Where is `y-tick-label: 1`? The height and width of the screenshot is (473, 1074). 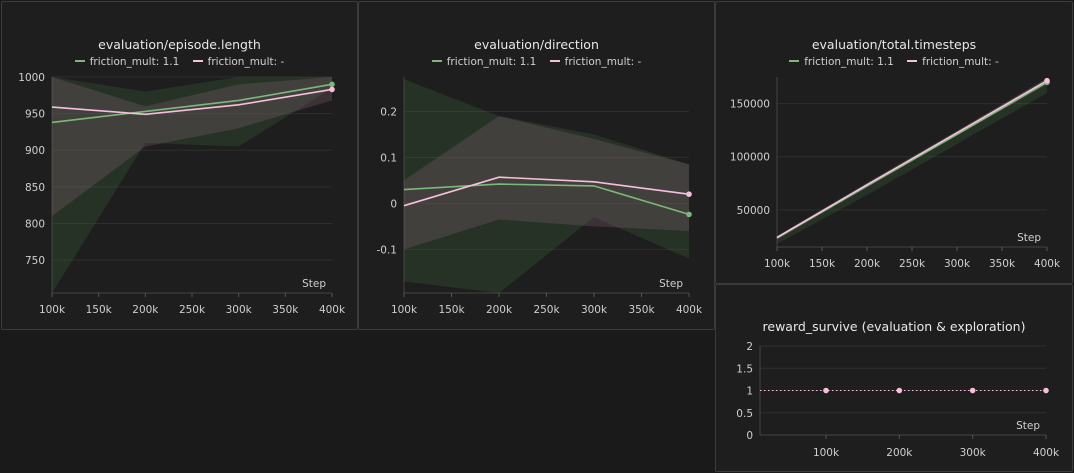 y-tick-label: 1 is located at coordinates (749, 392).